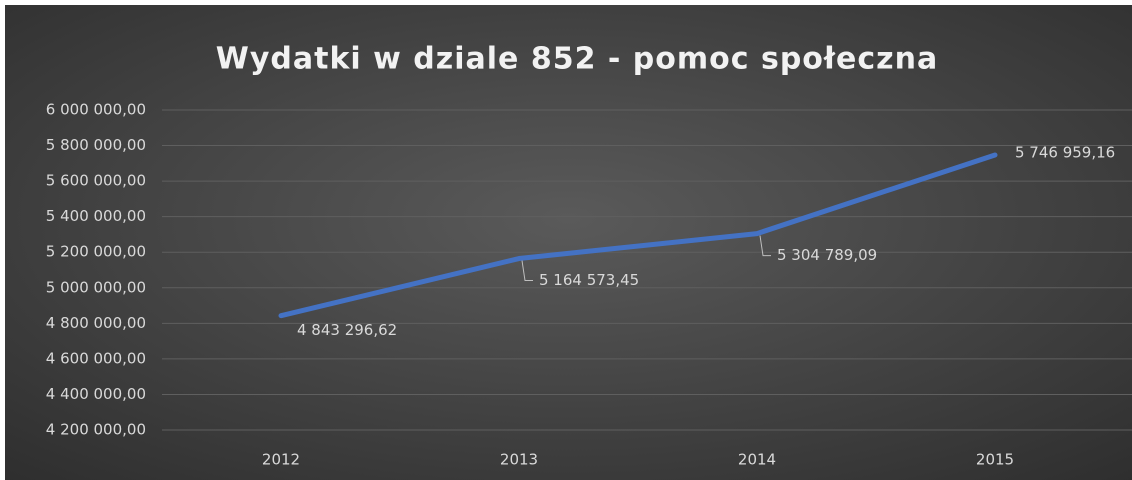 The width and height of the screenshot is (1132, 480). What do you see at coordinates (96, 394) in the screenshot?
I see `y-tick-label: 4 400 000,00` at bounding box center [96, 394].